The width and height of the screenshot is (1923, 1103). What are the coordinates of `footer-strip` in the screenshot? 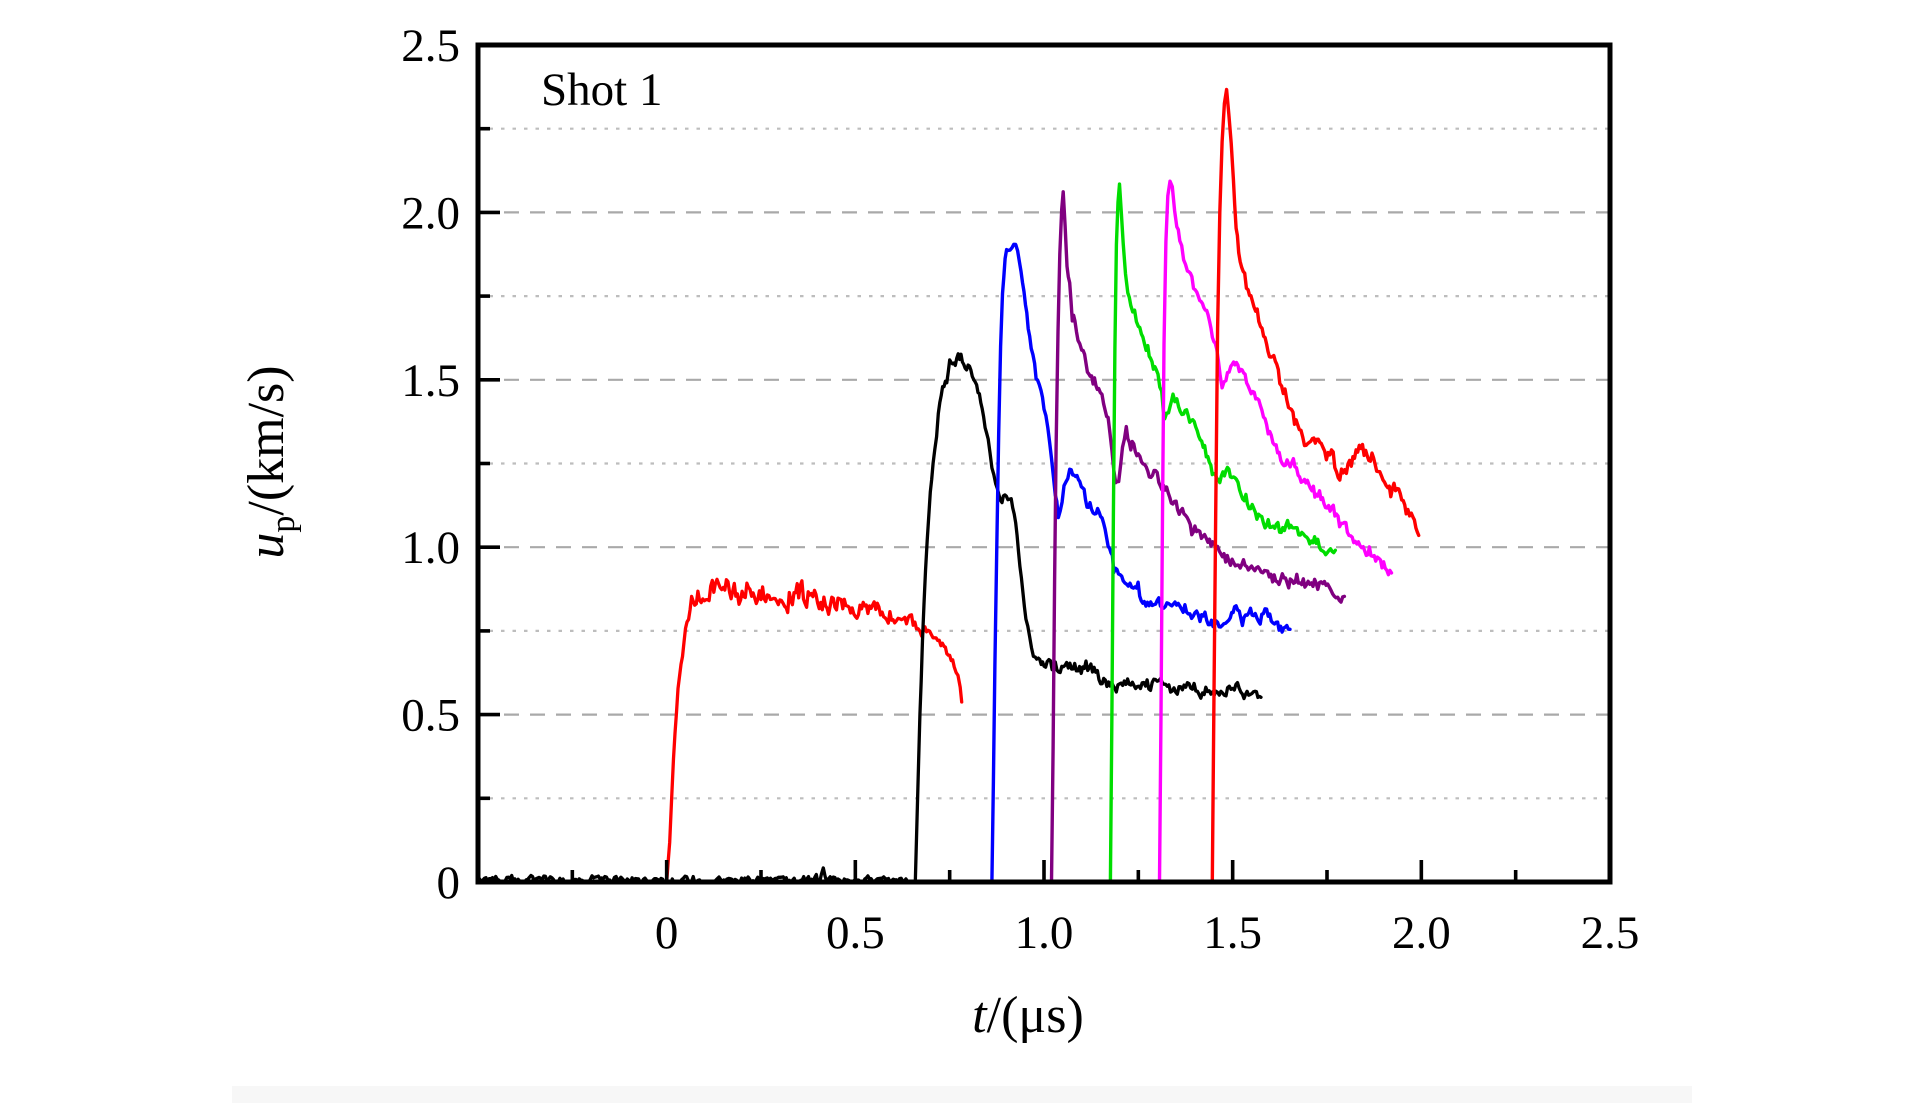 It's located at (962, 1094).